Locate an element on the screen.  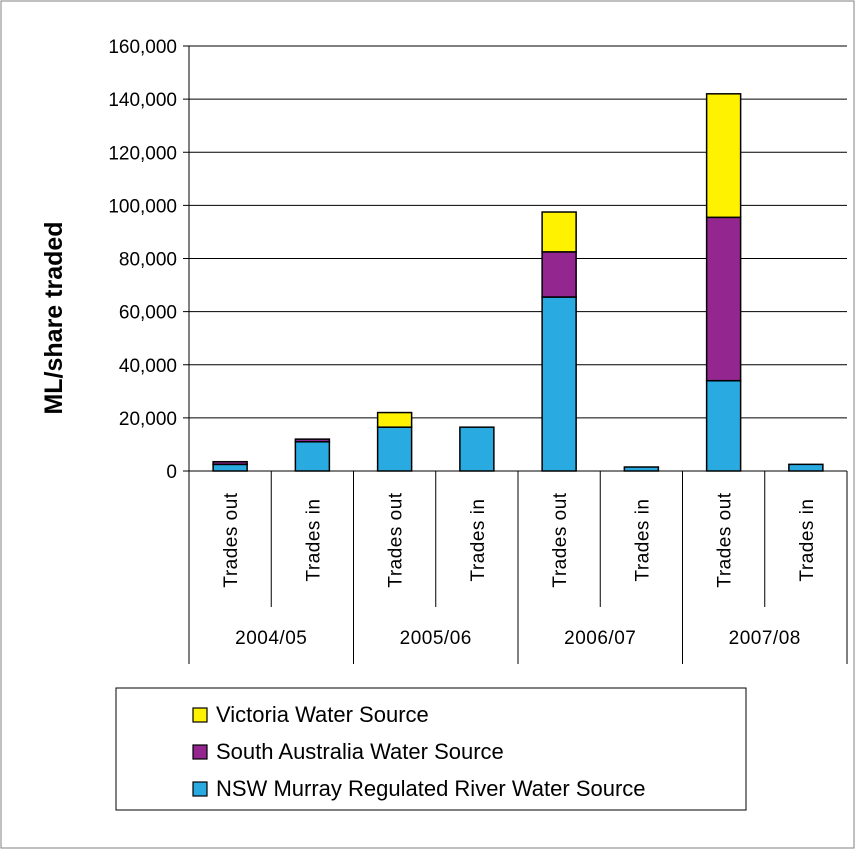
y-tick-label: 140,000 is located at coordinates (142, 100).